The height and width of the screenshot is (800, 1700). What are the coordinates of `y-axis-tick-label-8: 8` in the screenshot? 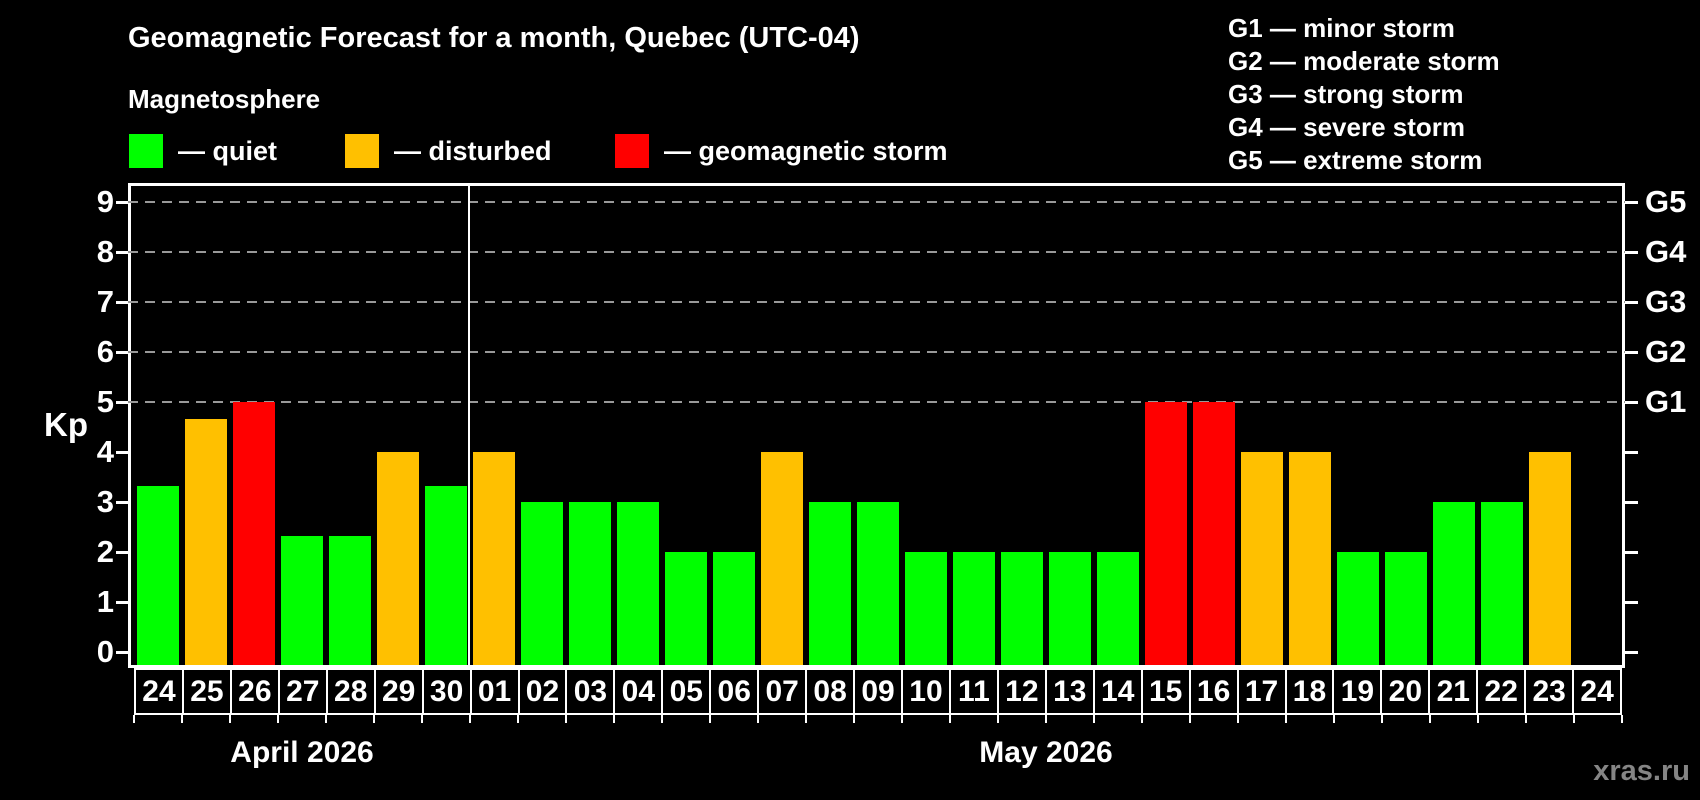 It's located at (105, 251).